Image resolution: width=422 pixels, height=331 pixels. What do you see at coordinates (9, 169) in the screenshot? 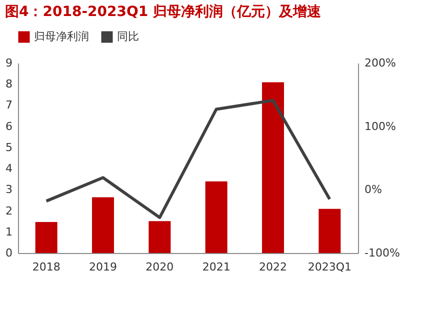
I see `y-tick-label: 4` at bounding box center [9, 169].